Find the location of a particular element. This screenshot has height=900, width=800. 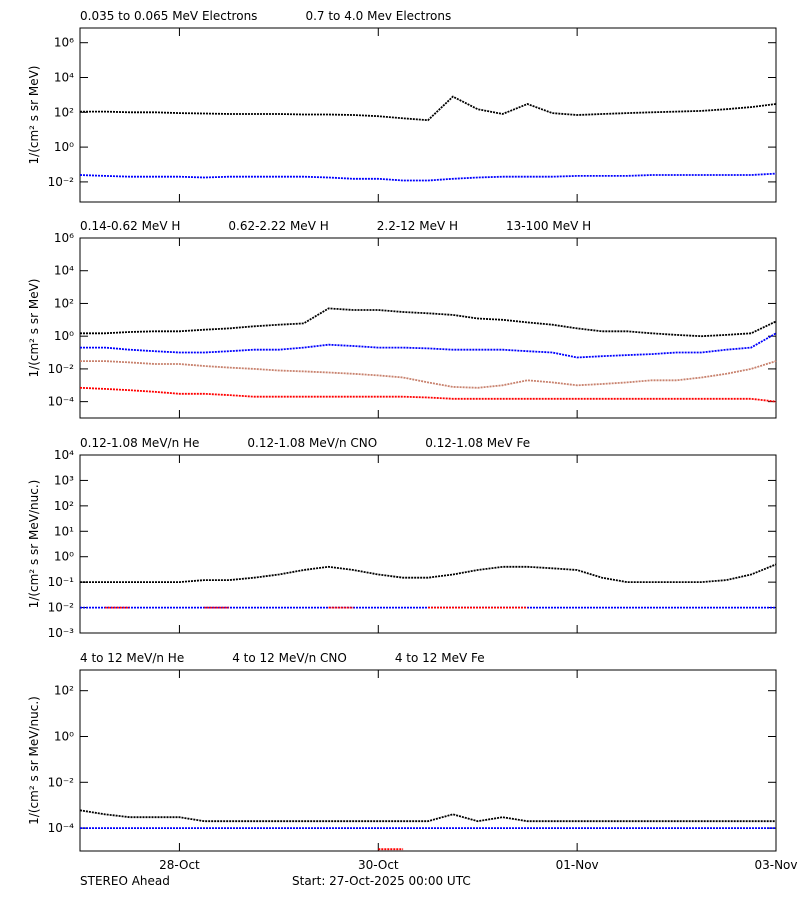

legend-entry: 4 to 12 MeV/n CNO is located at coordinates (289, 658).